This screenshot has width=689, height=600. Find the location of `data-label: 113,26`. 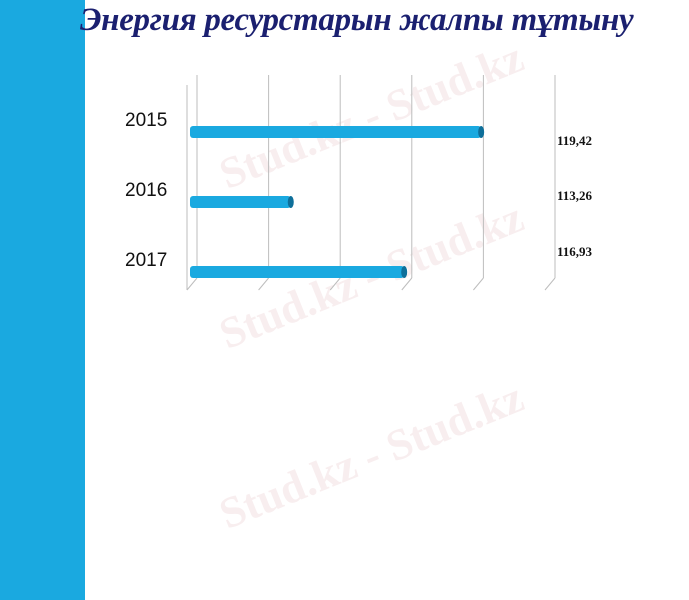

data-label: 113,26 is located at coordinates (575, 195).